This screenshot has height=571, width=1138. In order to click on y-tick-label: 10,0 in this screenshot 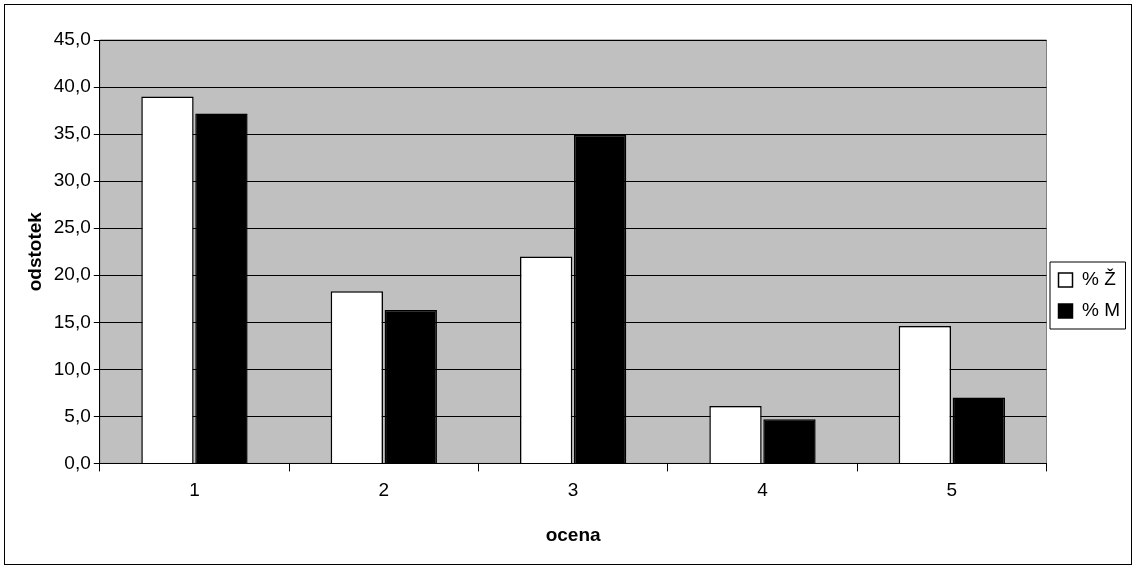, I will do `click(72, 368)`.